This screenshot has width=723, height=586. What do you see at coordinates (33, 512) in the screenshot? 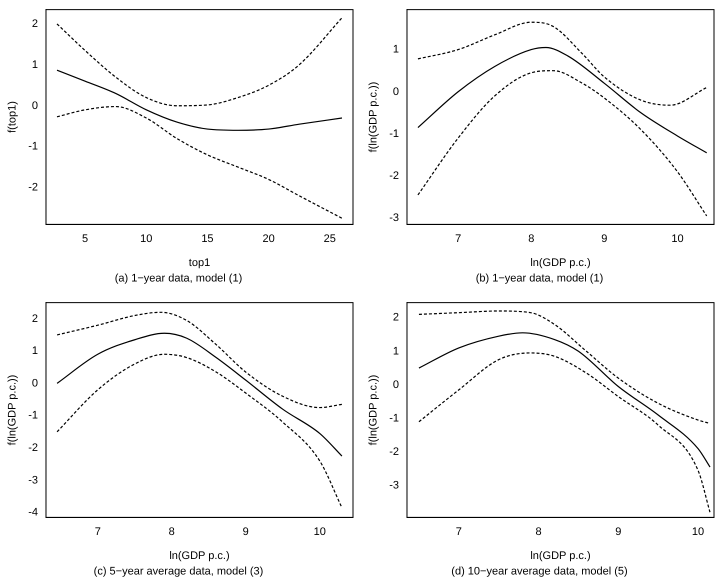
I see `y-tick-label: -4` at bounding box center [33, 512].